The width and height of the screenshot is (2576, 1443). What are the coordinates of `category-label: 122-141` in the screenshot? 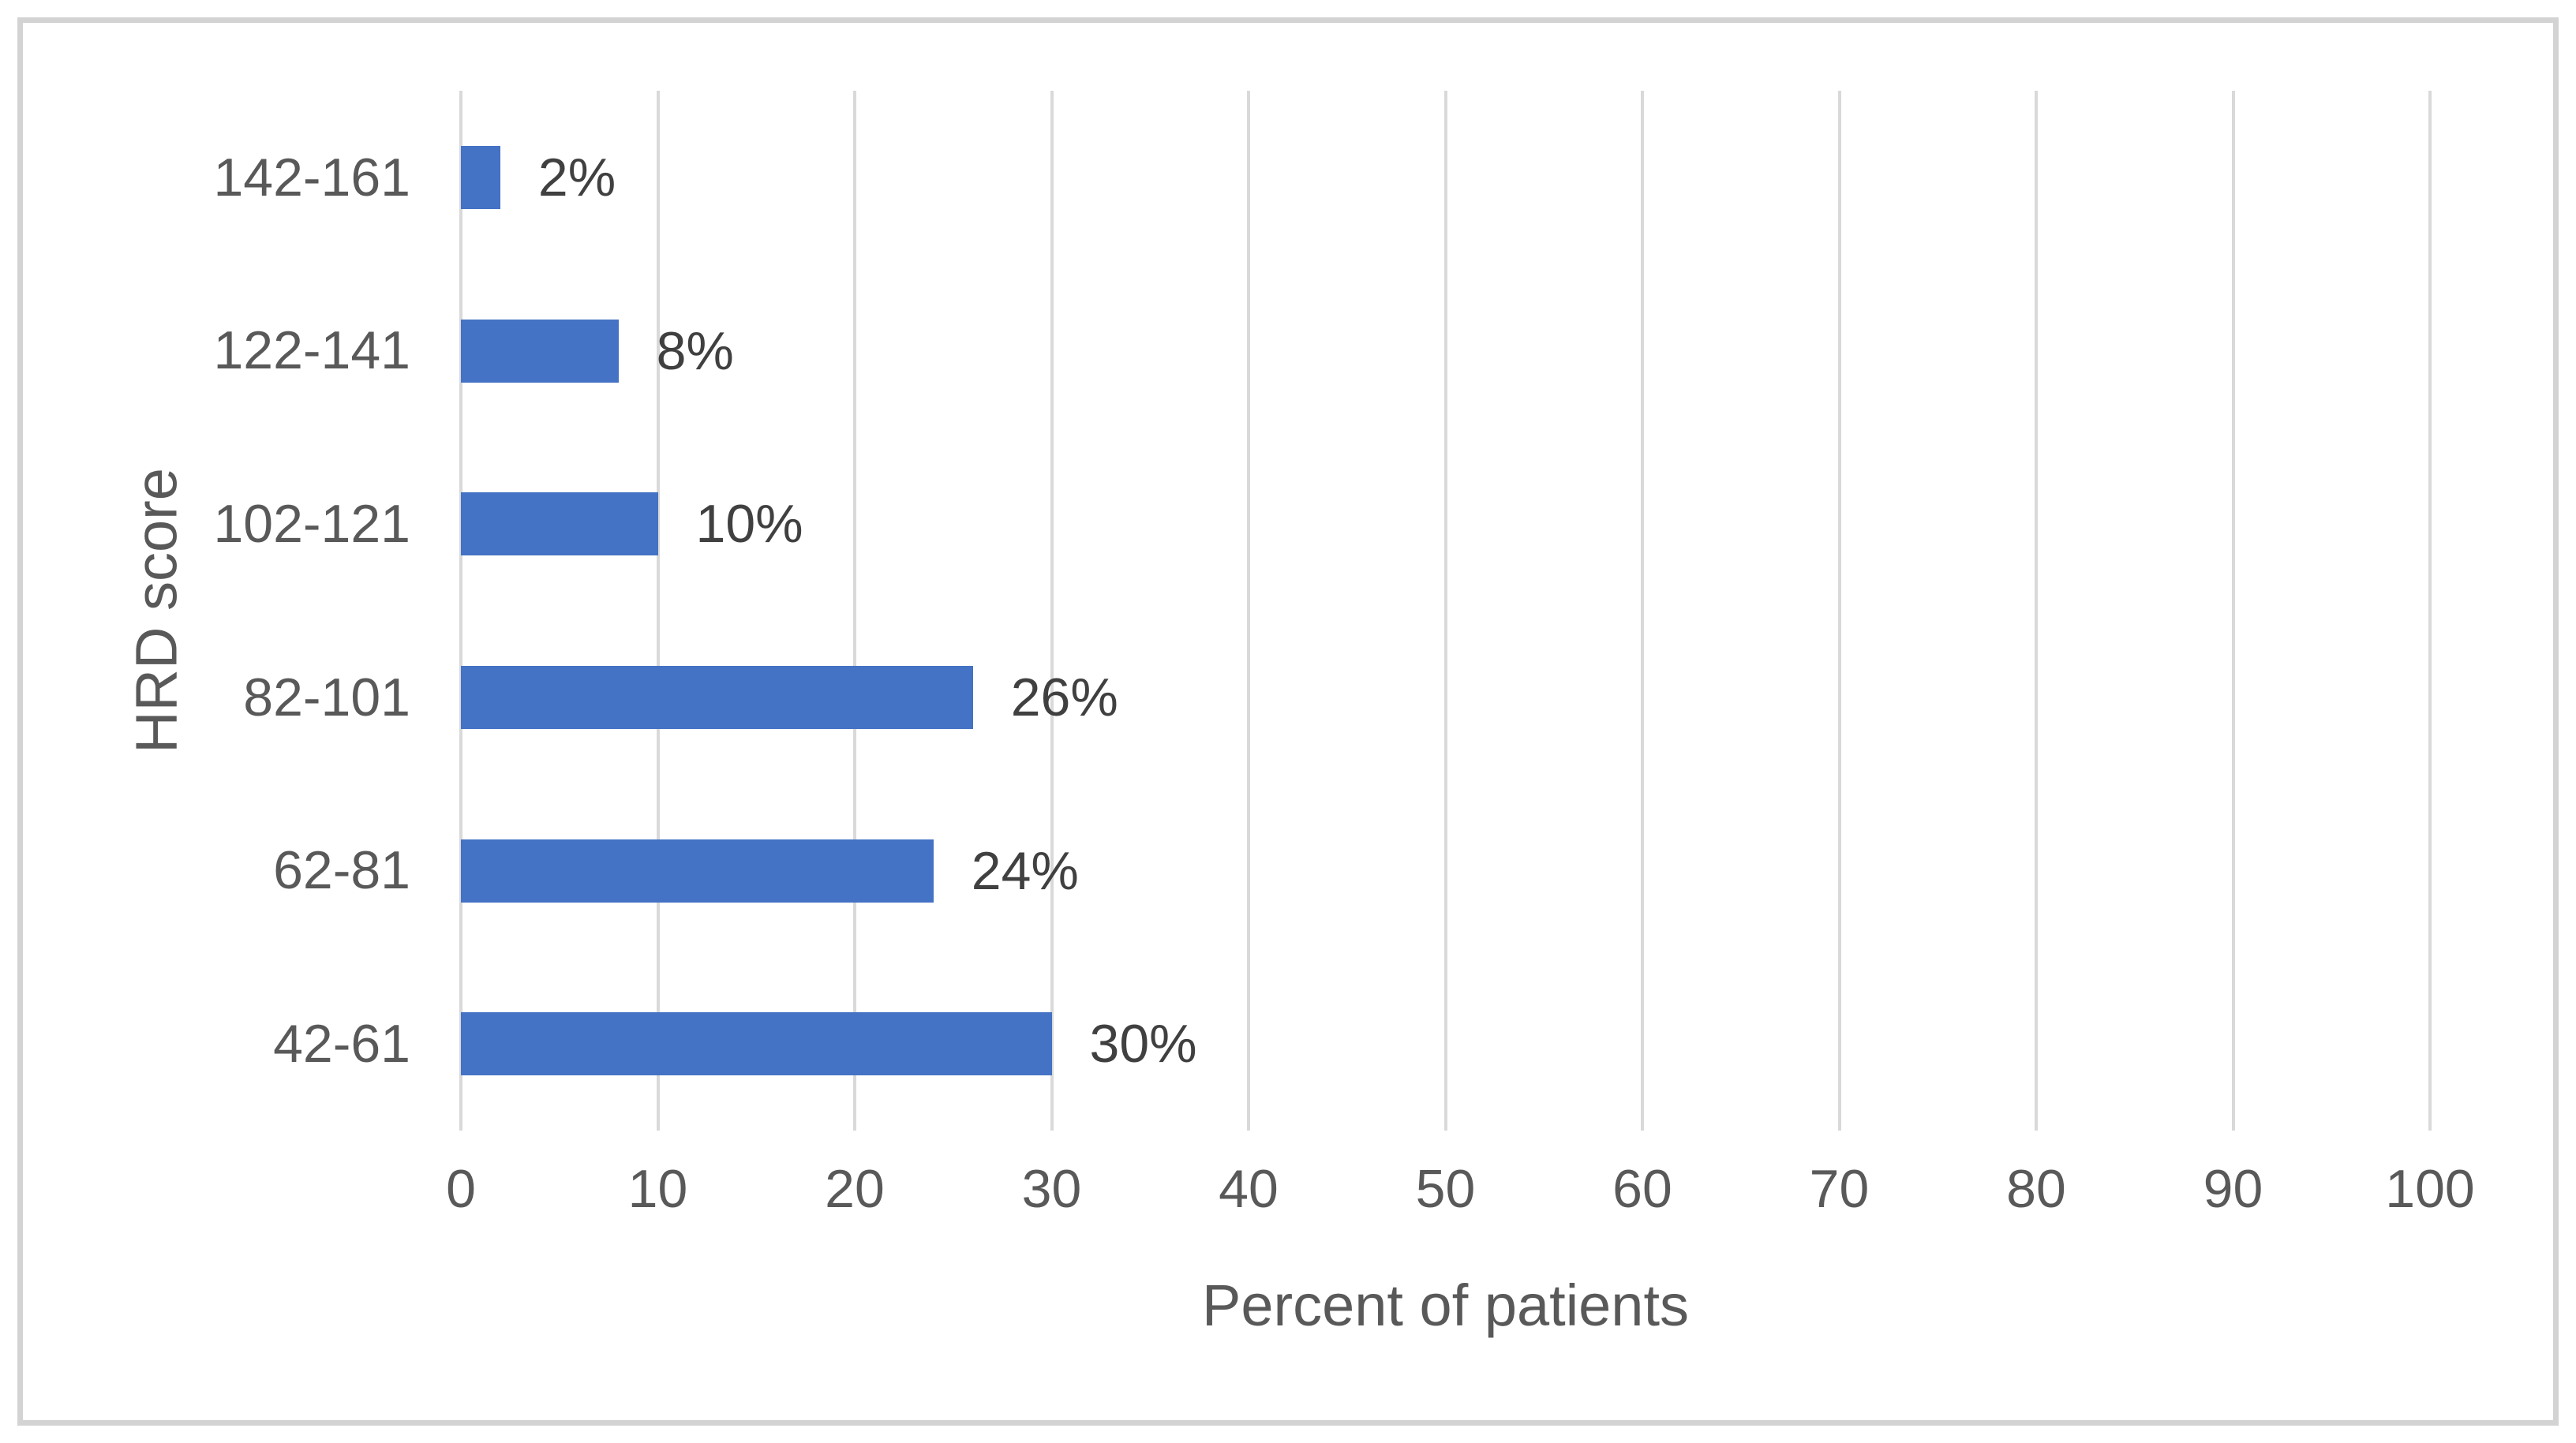 It's located at (311, 350).